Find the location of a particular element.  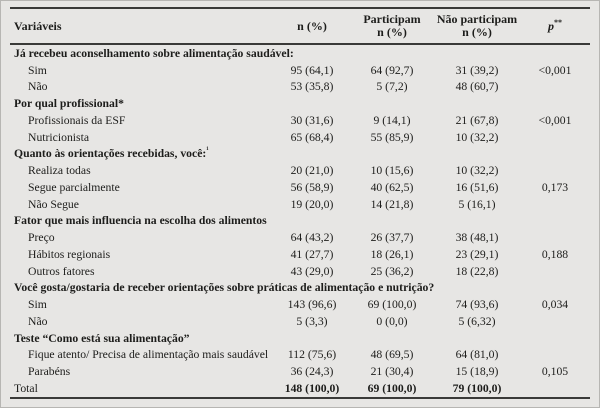

section-footnote-marker: ¹ is located at coordinates (207, 150).